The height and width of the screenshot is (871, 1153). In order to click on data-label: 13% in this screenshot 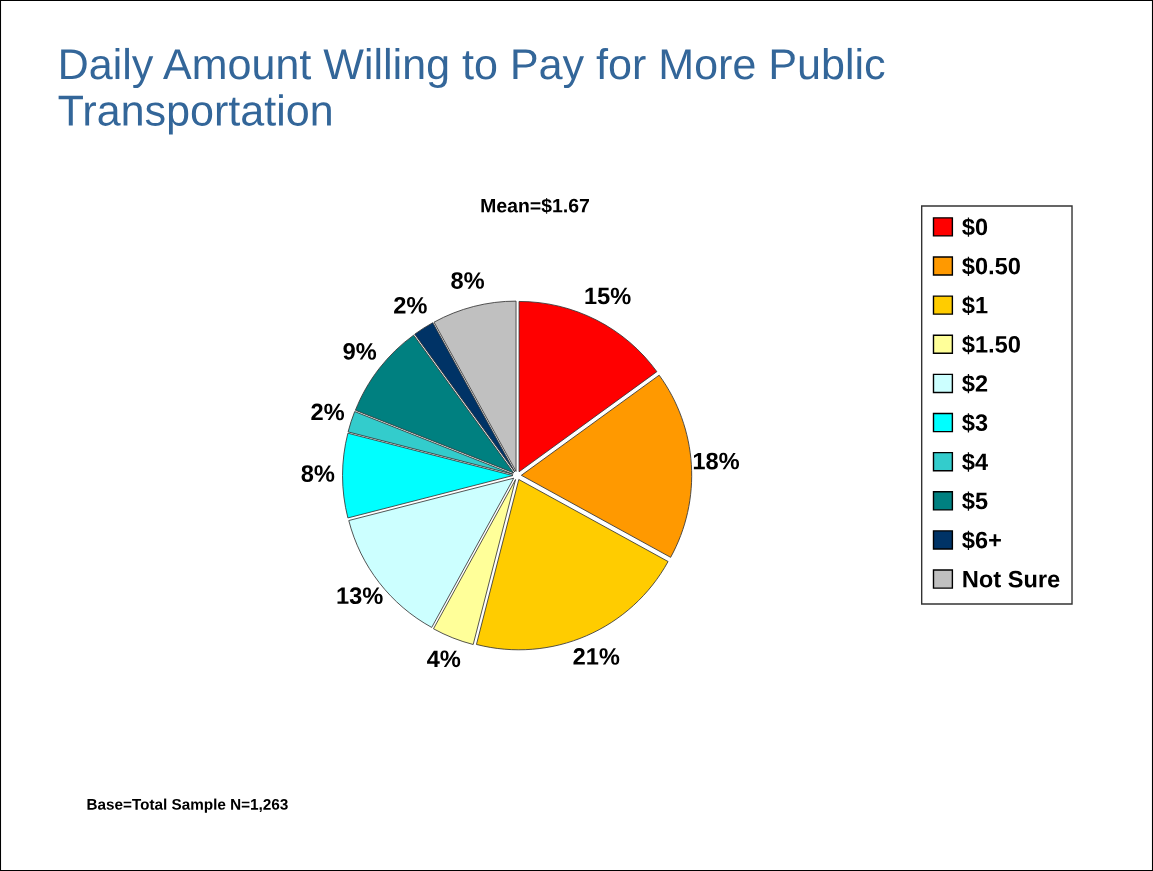, I will do `click(360, 596)`.